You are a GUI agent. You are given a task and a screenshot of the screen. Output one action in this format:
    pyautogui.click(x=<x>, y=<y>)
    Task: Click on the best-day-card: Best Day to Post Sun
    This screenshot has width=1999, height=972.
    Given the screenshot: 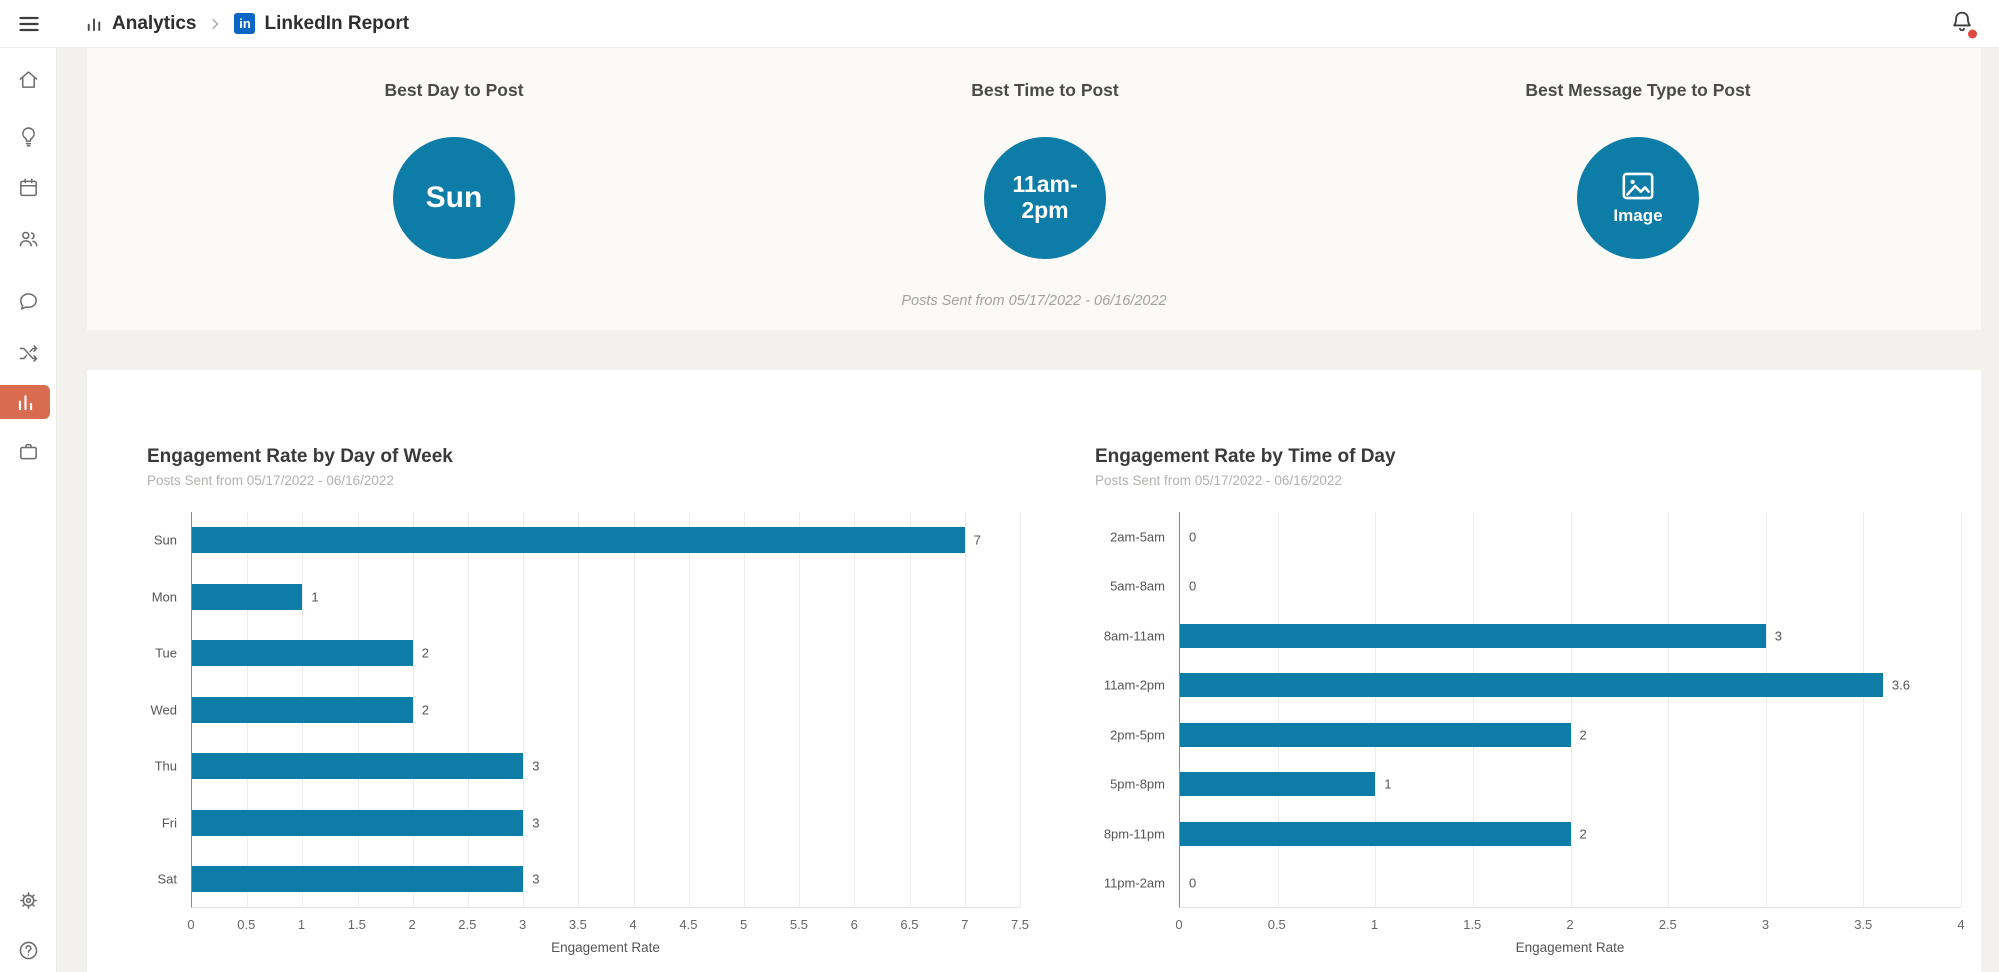 What is the action you would take?
    pyautogui.click(x=454, y=153)
    